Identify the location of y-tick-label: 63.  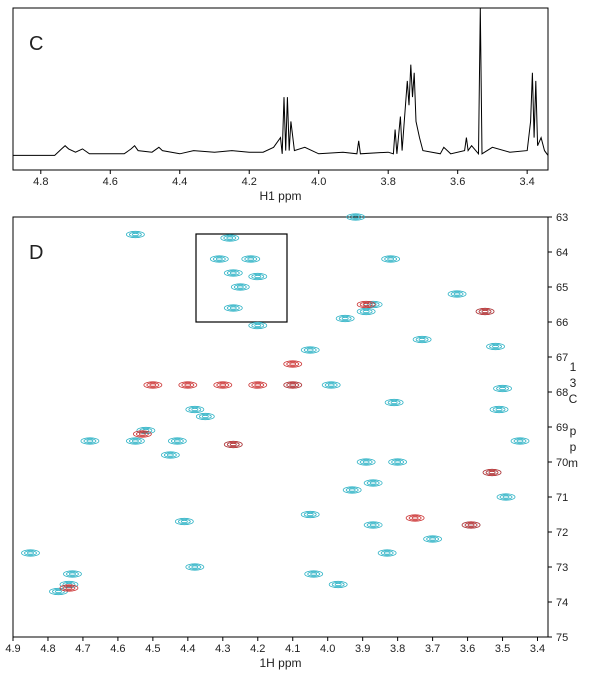
(562, 218).